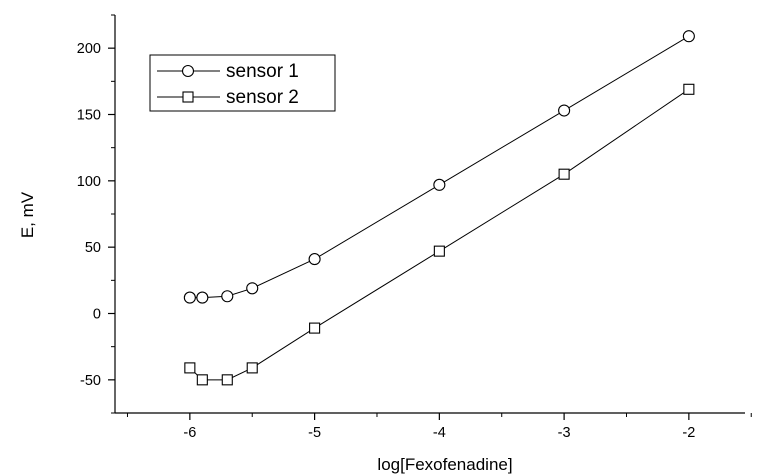  What do you see at coordinates (90, 381) in the screenshot?
I see `y-tick-label: -50` at bounding box center [90, 381].